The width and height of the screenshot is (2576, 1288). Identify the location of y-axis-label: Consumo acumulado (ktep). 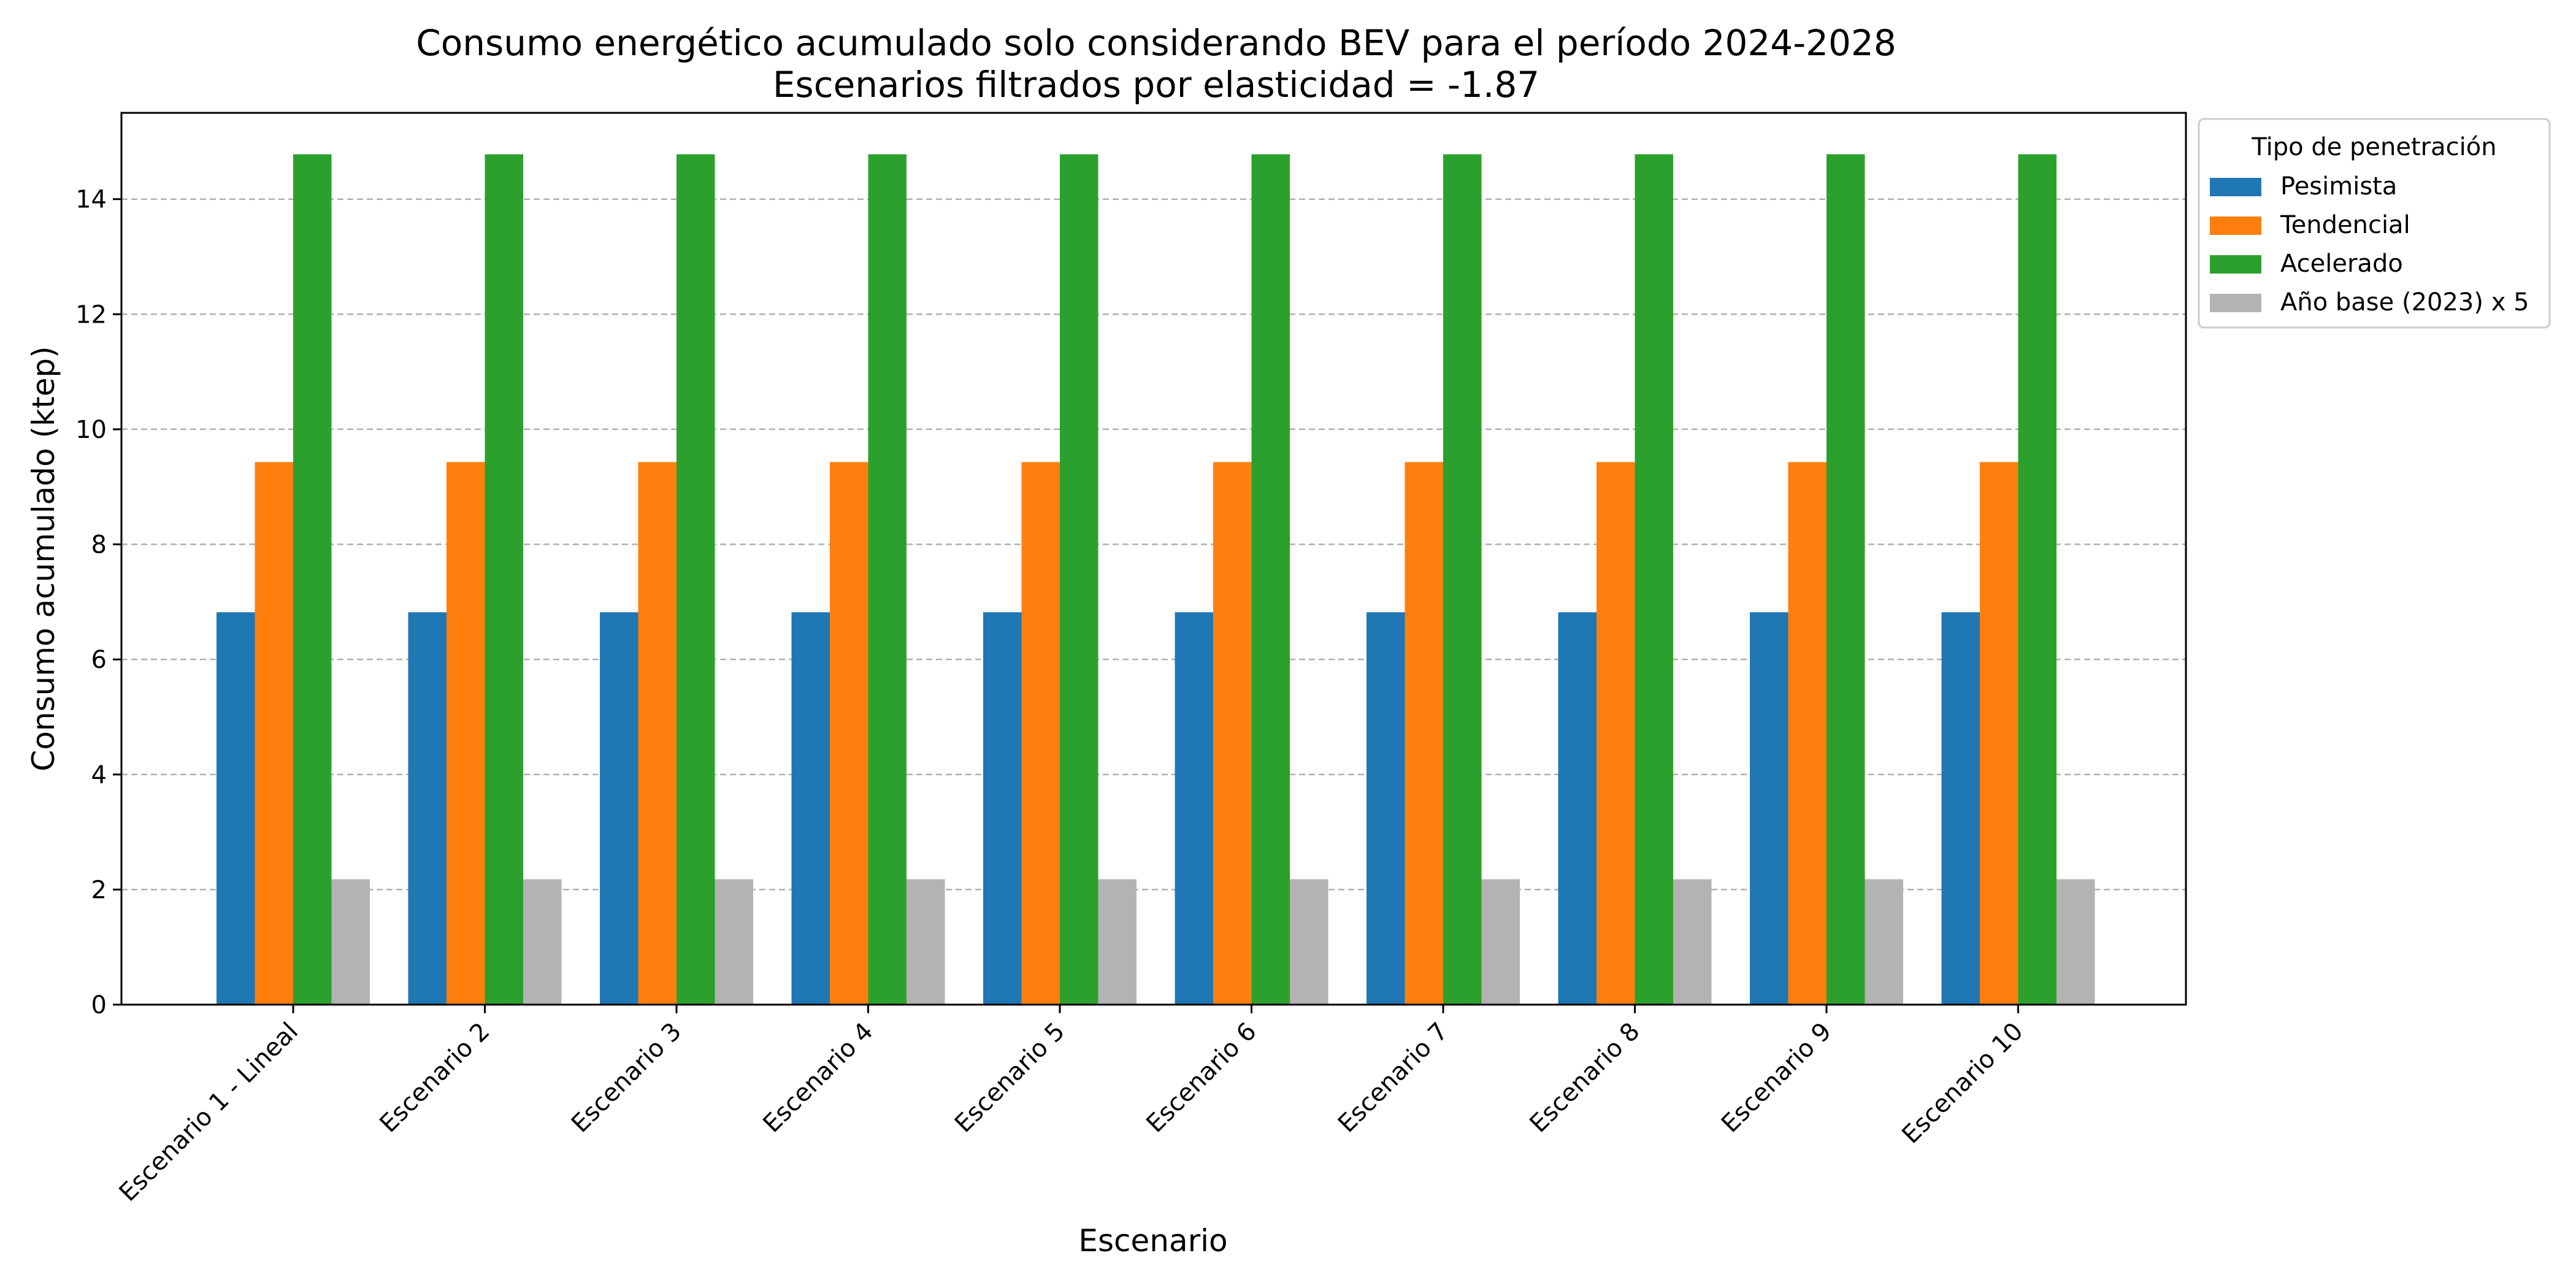
(43, 558).